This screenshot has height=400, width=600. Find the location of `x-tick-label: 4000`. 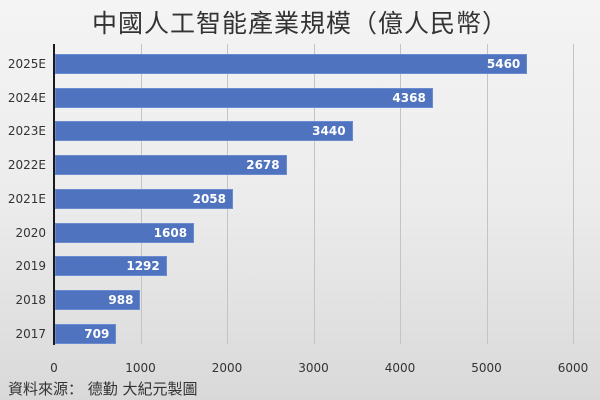

x-tick-label: 4000 is located at coordinates (400, 368).